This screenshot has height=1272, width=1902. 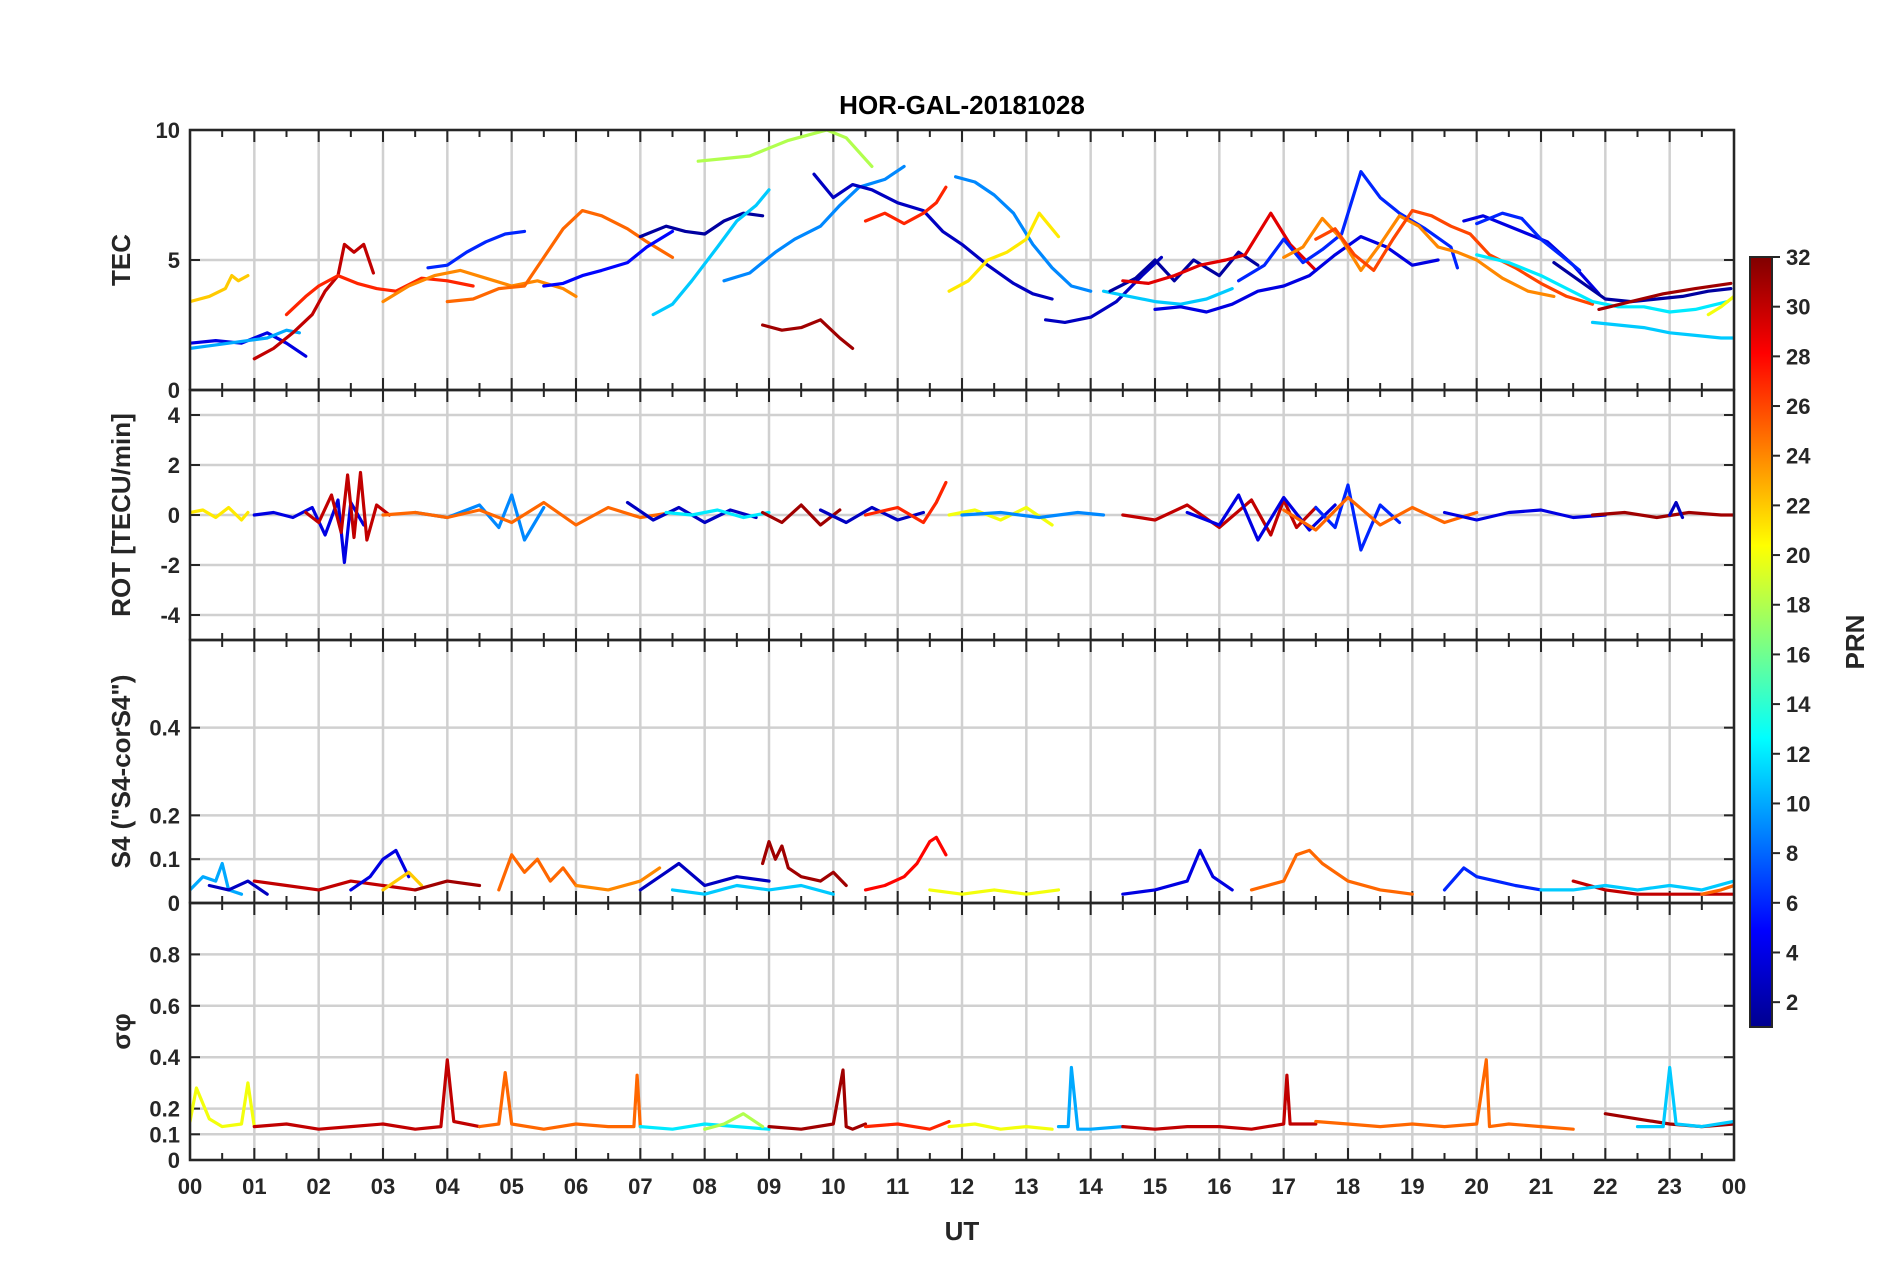 What do you see at coordinates (1798, 704) in the screenshot?
I see `colorbar-tick-label: 14` at bounding box center [1798, 704].